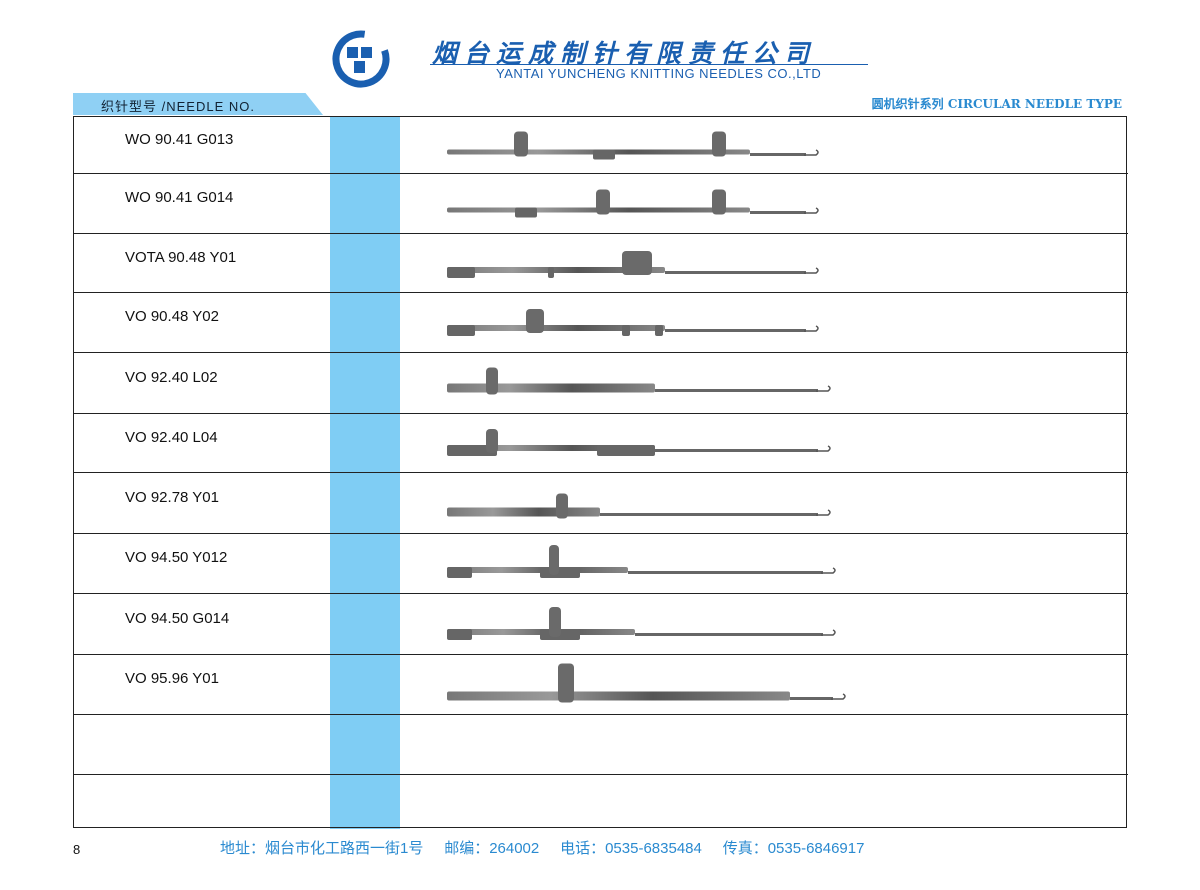 Image resolution: width=1200 pixels, height=890 pixels. Describe the element at coordinates (179, 139) in the screenshot. I see `needle-model: WO 90.41 G013` at that location.